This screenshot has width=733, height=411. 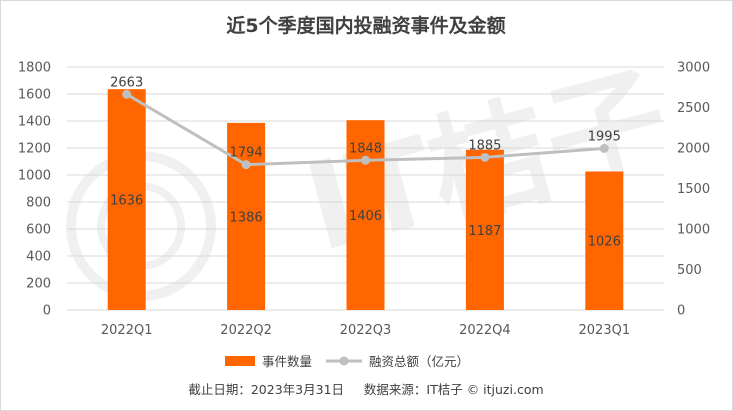 I want to click on left-axis: 0 200 400 600 800 1000 1200 1400 1600 1800, so click(x=34, y=190).